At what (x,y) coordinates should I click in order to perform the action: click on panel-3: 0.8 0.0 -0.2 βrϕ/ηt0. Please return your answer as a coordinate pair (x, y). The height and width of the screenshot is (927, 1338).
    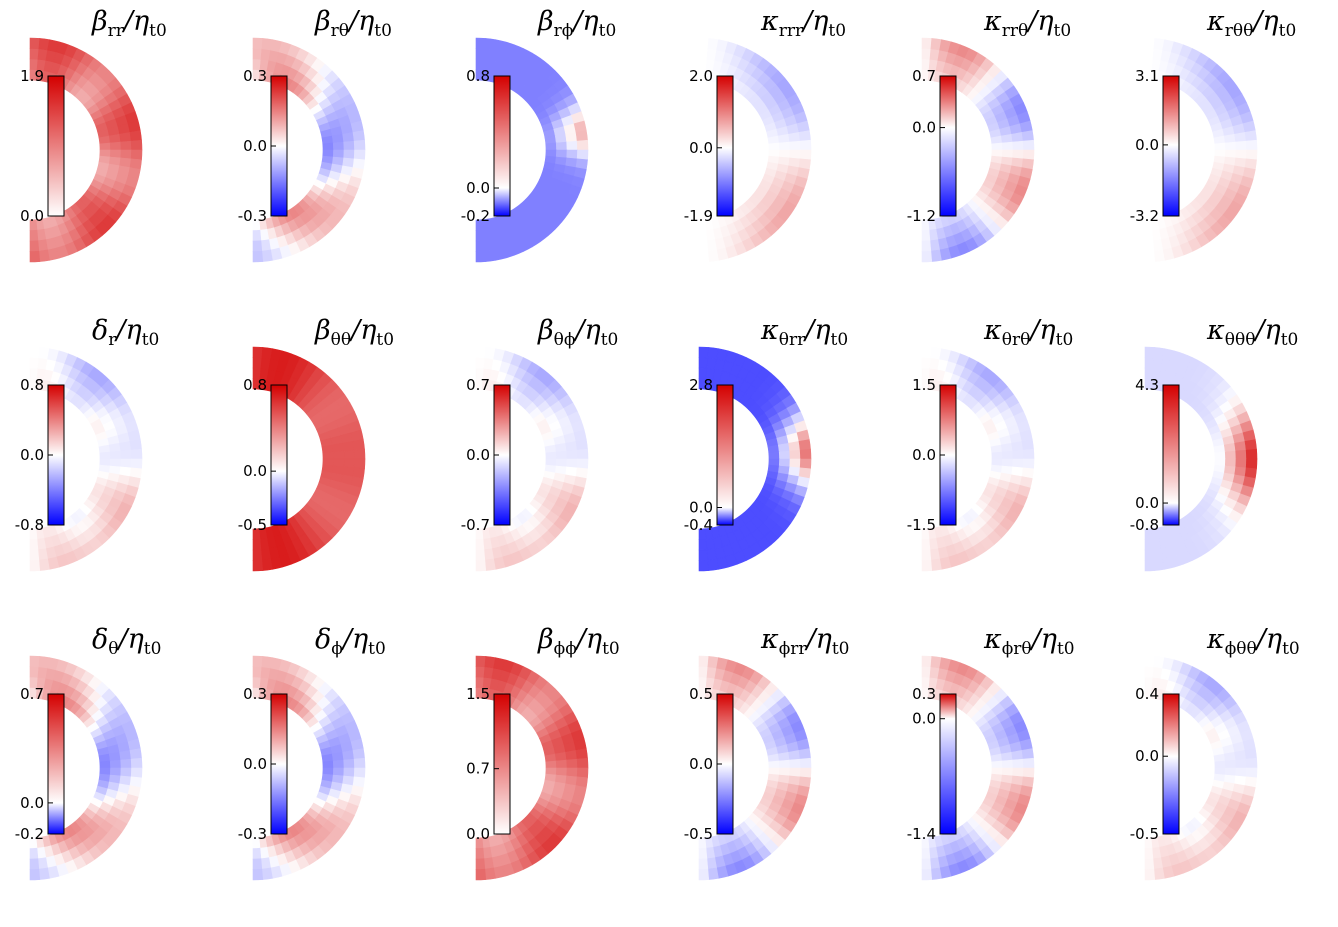
    Looking at the image, I should click on (557, 154).